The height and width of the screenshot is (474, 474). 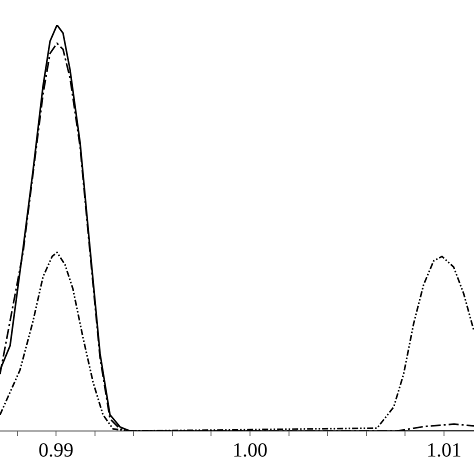 I want to click on x-tick-label: 1.00, so click(x=250, y=450).